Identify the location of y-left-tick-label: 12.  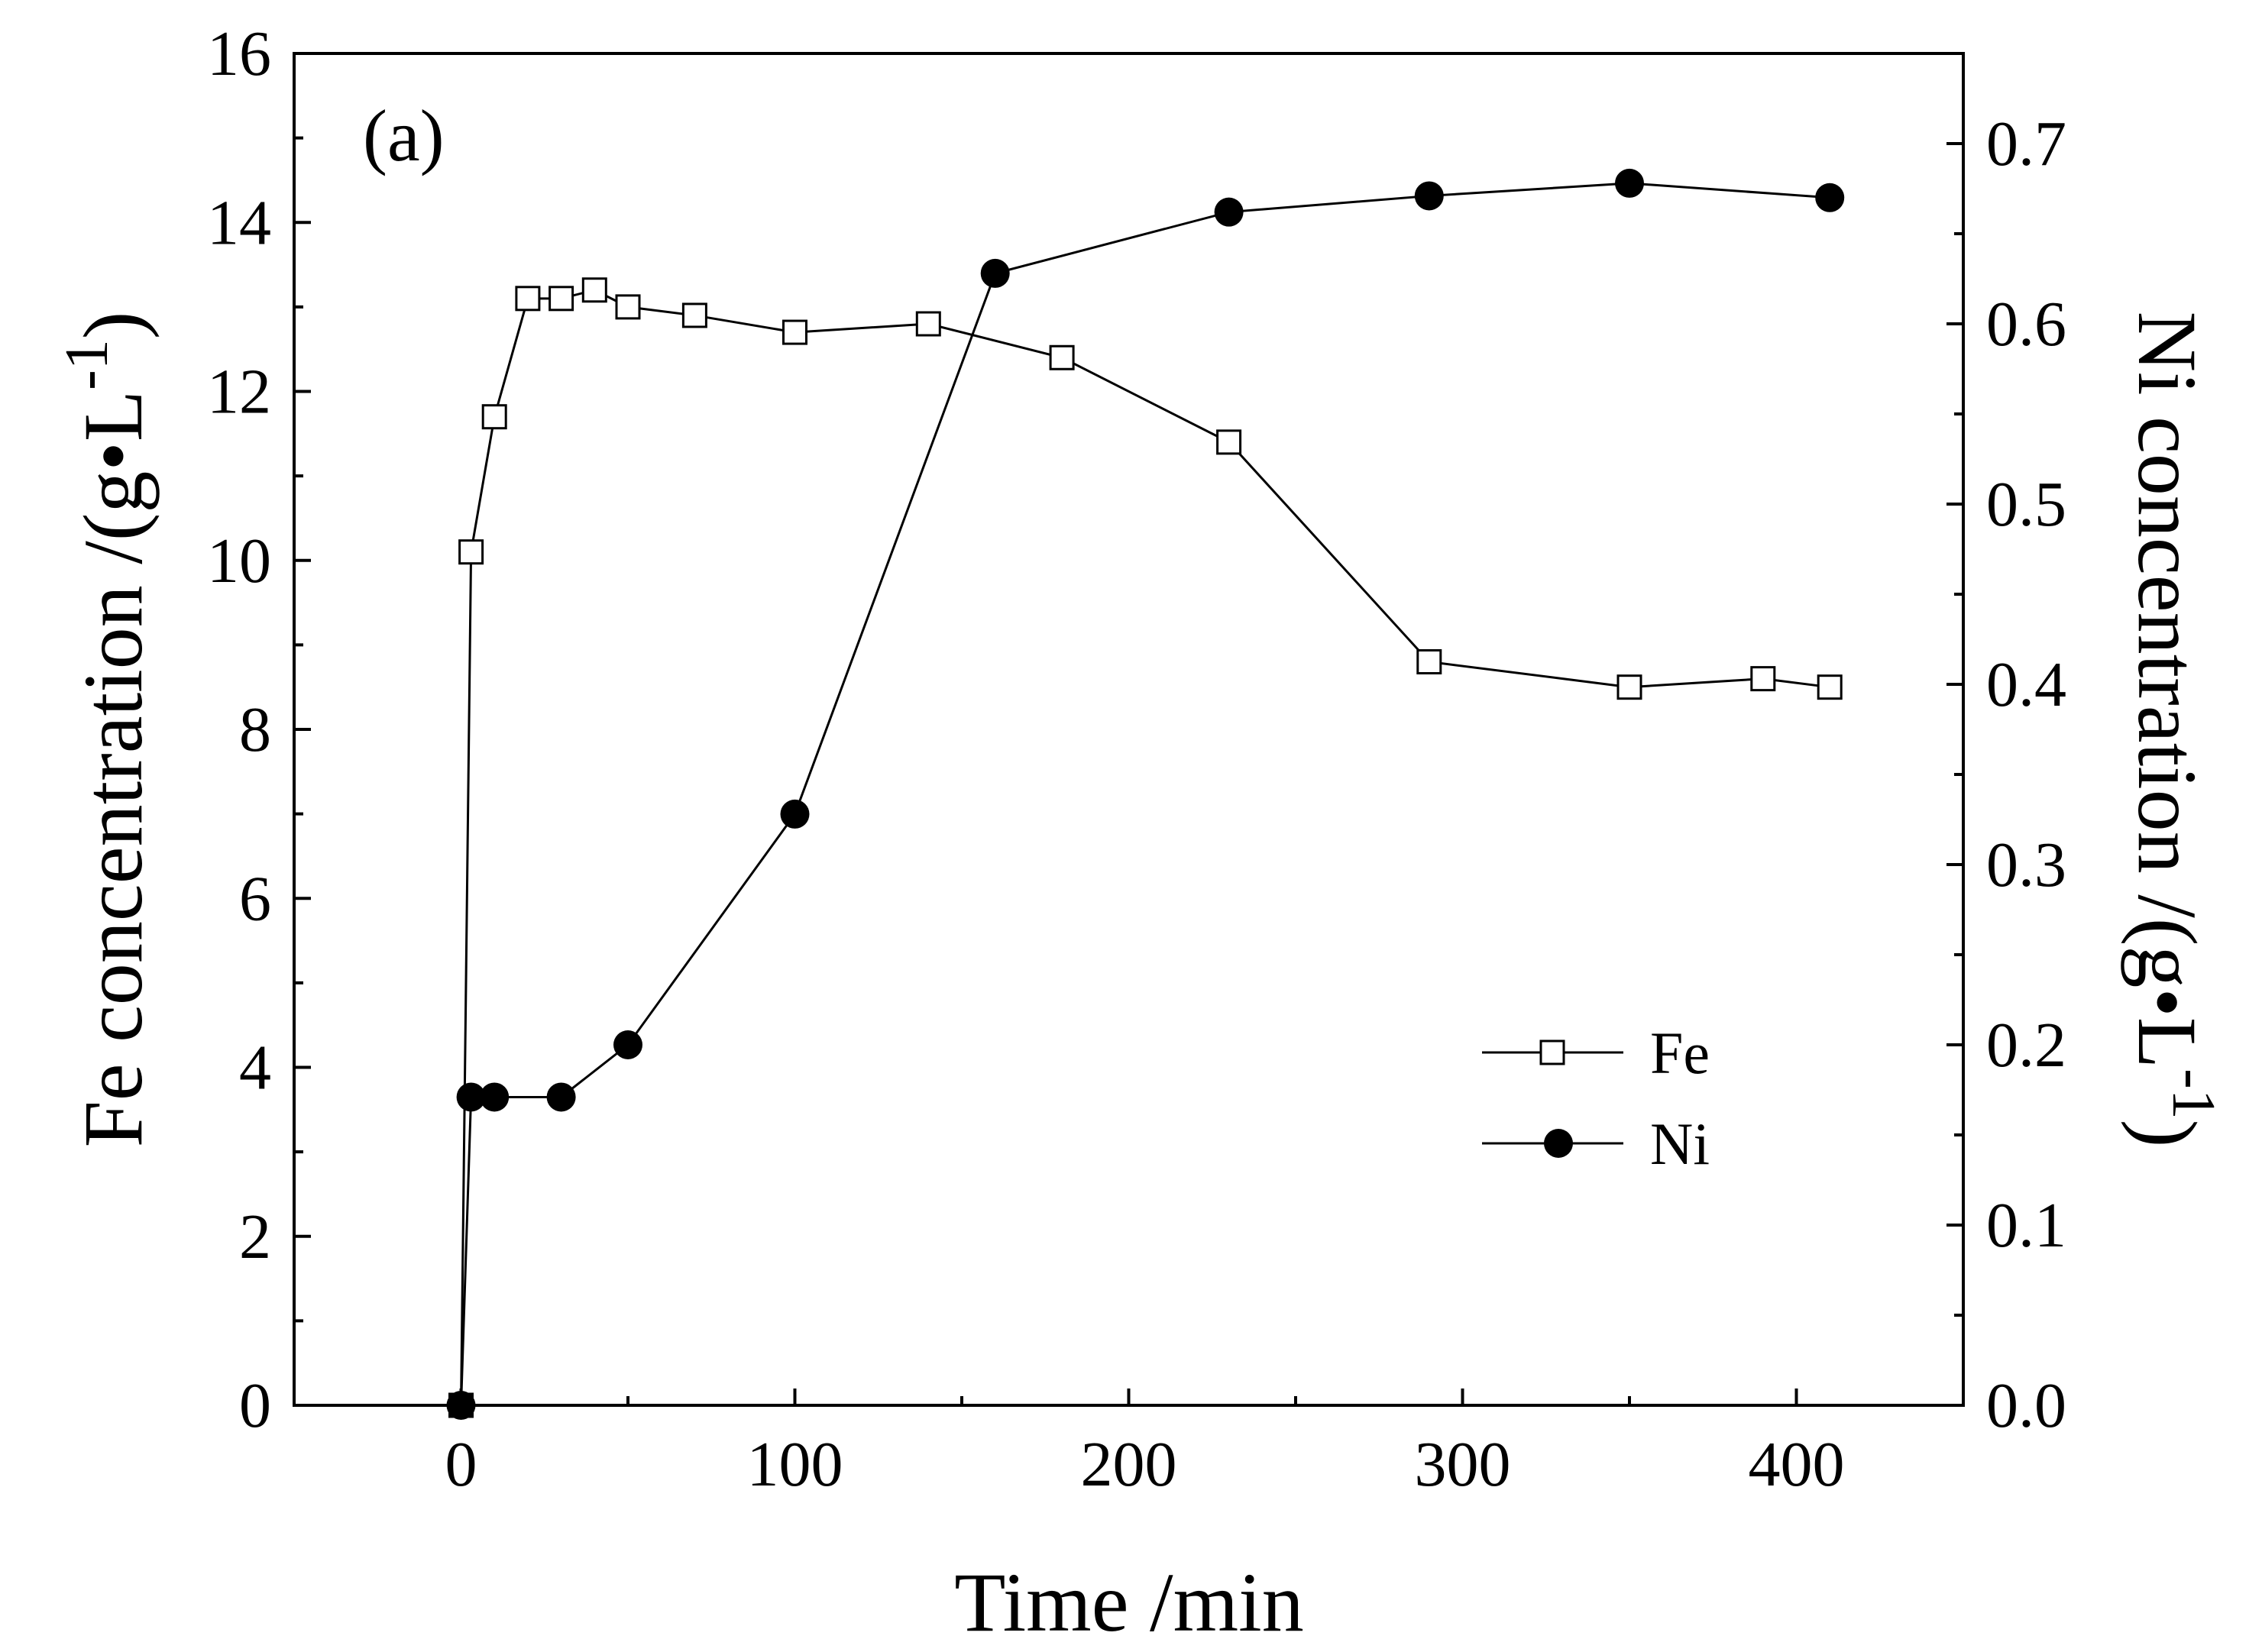
(239, 393).